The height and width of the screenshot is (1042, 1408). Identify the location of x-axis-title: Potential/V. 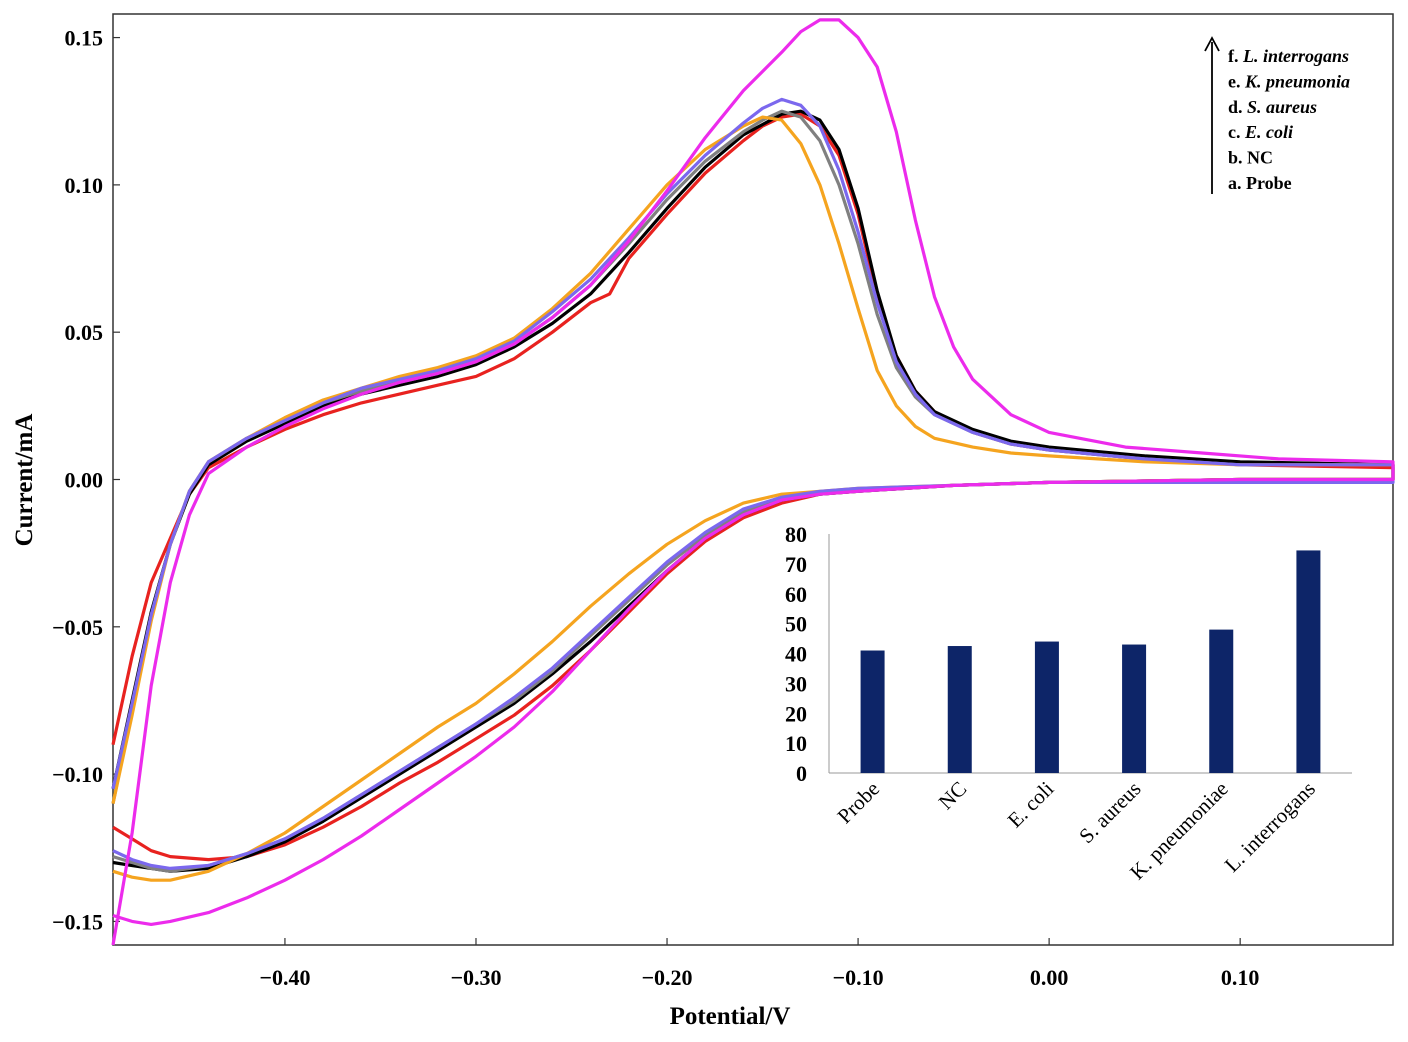
(730, 1016).